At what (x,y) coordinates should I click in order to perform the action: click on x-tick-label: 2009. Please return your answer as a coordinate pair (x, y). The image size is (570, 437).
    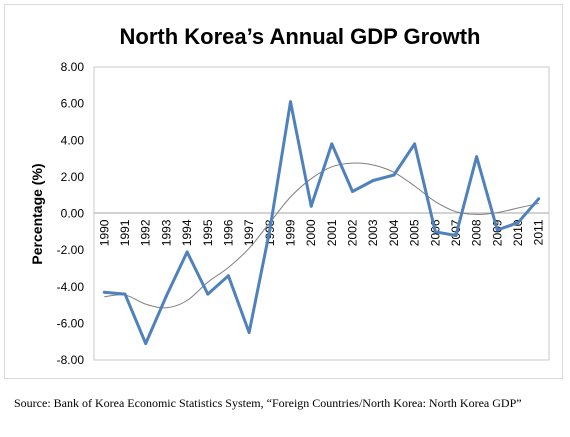
    Looking at the image, I should click on (497, 232).